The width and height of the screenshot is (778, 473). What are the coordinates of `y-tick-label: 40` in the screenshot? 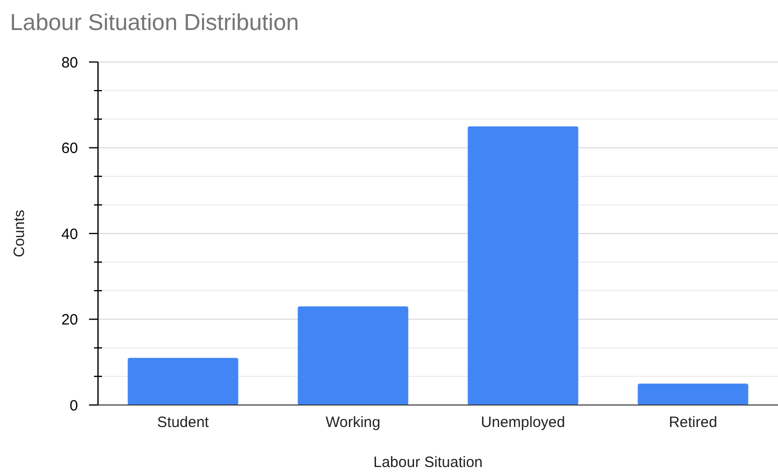 It's located at (69, 234).